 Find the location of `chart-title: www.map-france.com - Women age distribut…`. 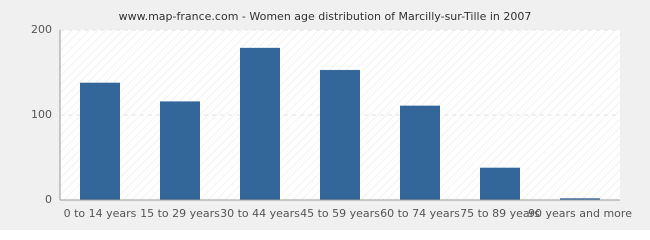

chart-title: www.map-france.com - Women age distribut… is located at coordinates (325, 16).